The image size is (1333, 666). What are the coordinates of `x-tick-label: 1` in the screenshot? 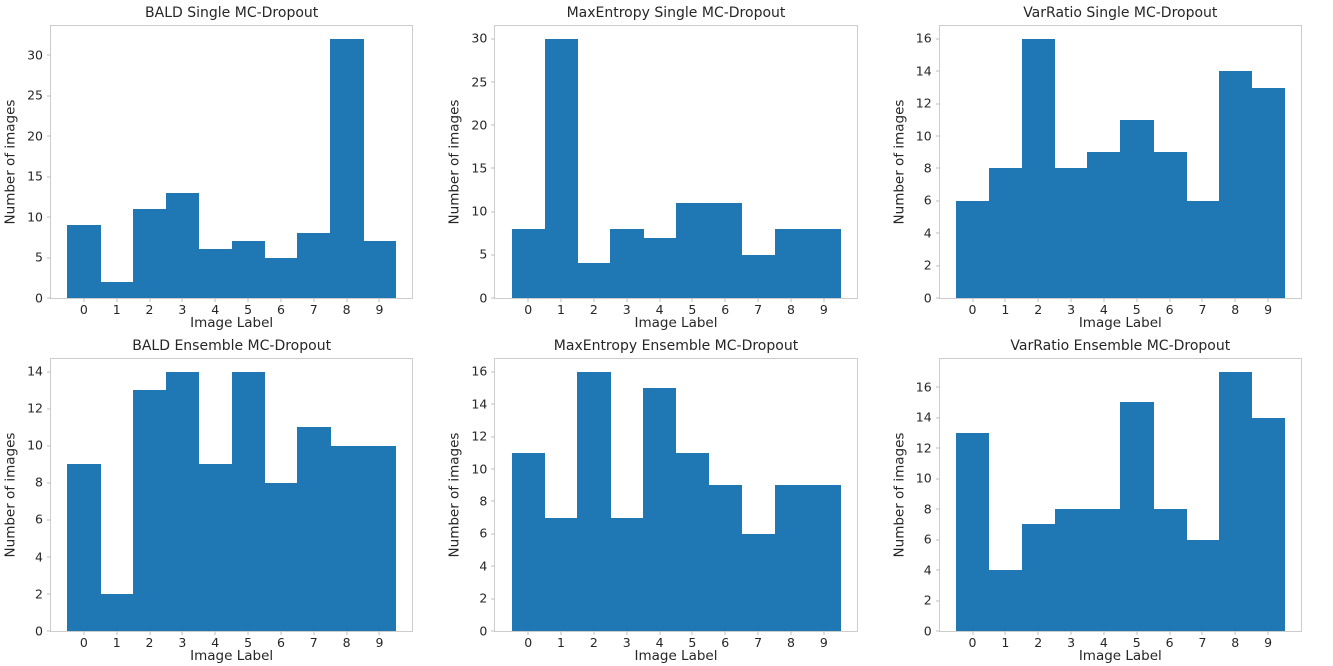 It's located at (1005, 309).